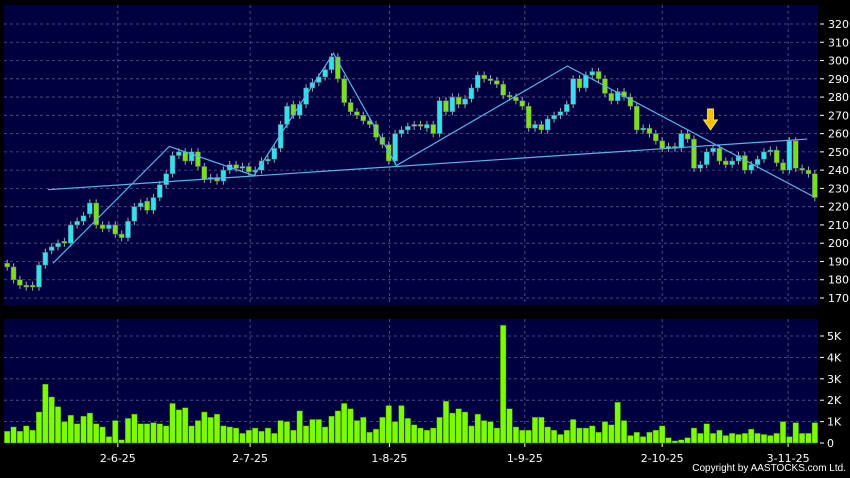 This screenshot has width=850, height=478. Describe the element at coordinates (838, 61) in the screenshot. I see `price-tick-label: 300` at that location.